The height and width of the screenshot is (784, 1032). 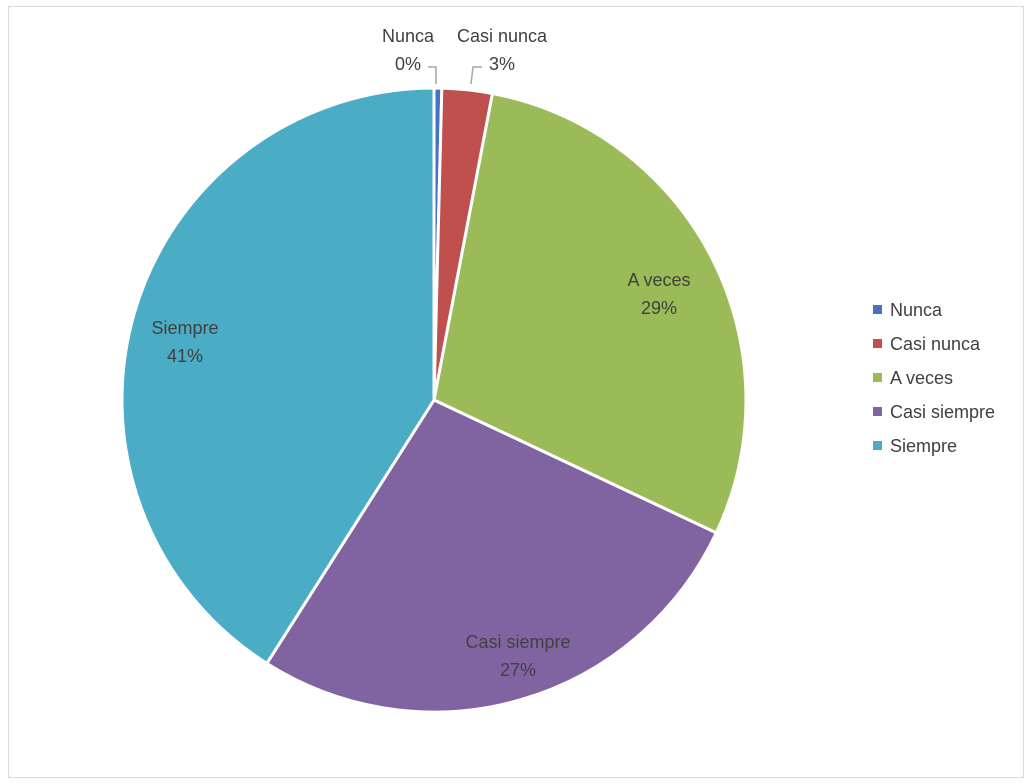 What do you see at coordinates (916, 310) in the screenshot?
I see `legend-label-nunca: Nunca` at bounding box center [916, 310].